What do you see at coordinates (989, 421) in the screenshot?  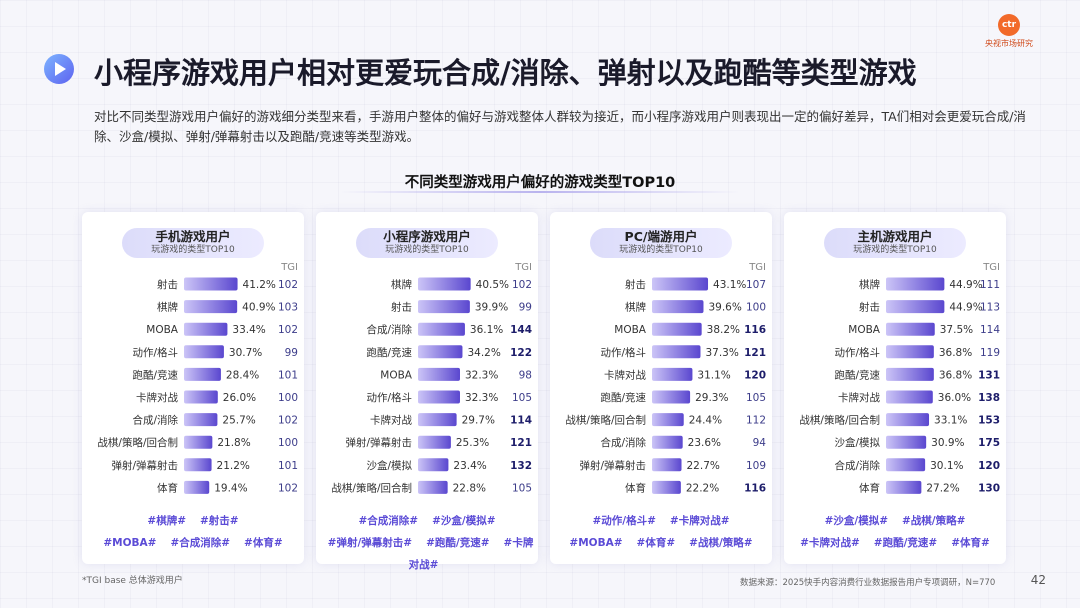 I see `tgi-value: 153` at bounding box center [989, 421].